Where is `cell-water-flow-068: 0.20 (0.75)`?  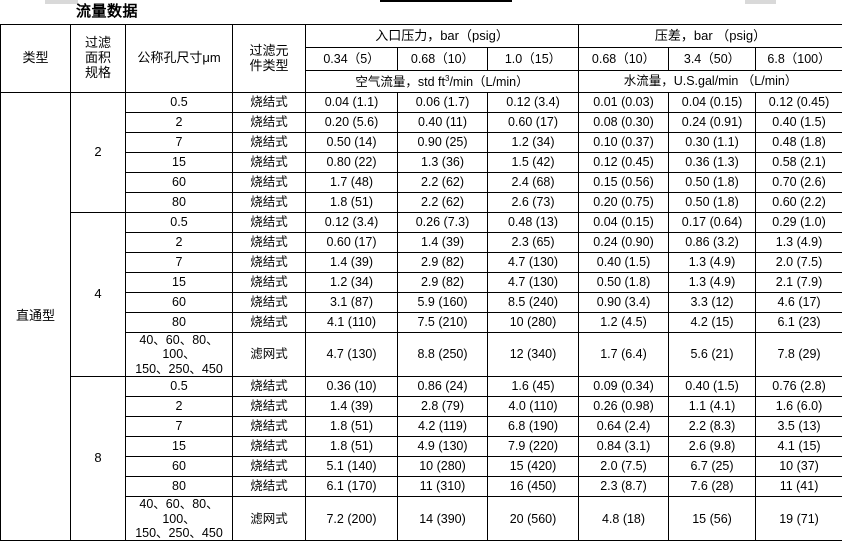 cell-water-flow-068: 0.20 (0.75) is located at coordinates (624, 203).